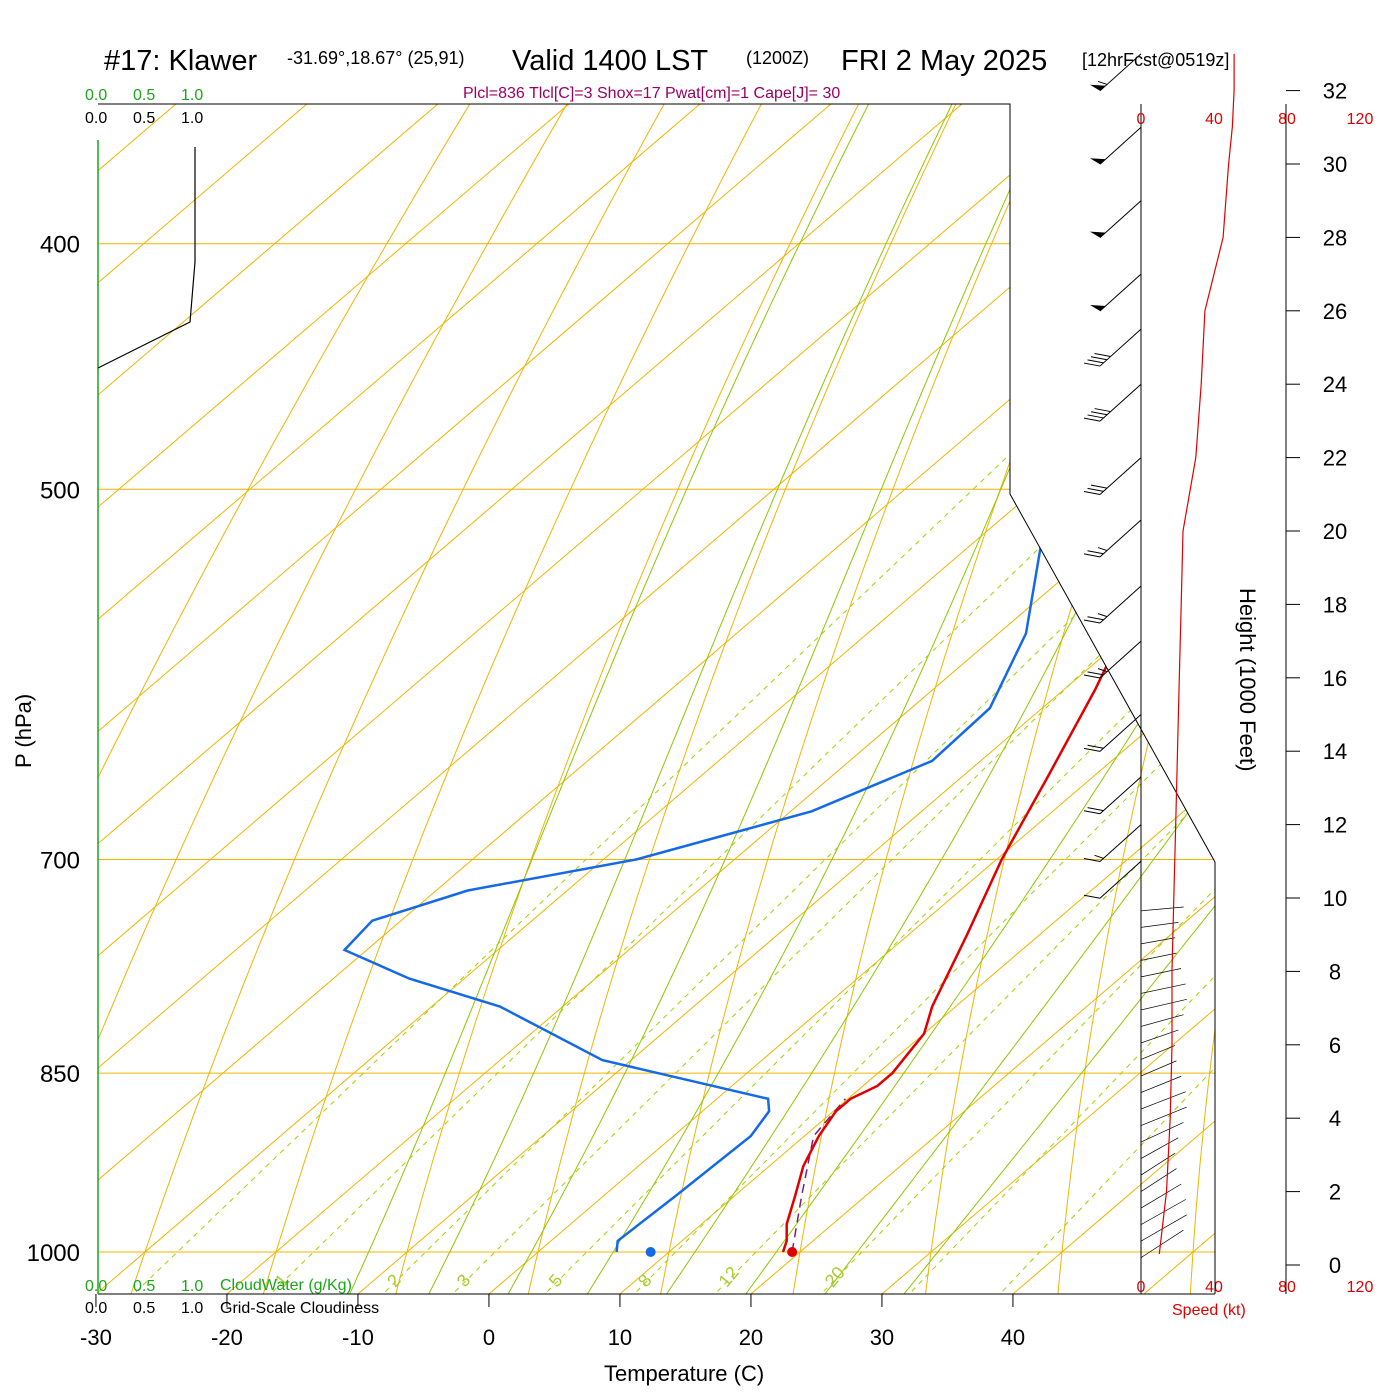 This screenshot has height=1400, width=1400. I want to click on parcel-profile, so click(818, 1175).